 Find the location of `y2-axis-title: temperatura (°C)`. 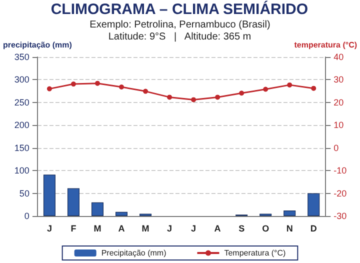

y2-axis-title: temperatura (°C) is located at coordinates (326, 45).